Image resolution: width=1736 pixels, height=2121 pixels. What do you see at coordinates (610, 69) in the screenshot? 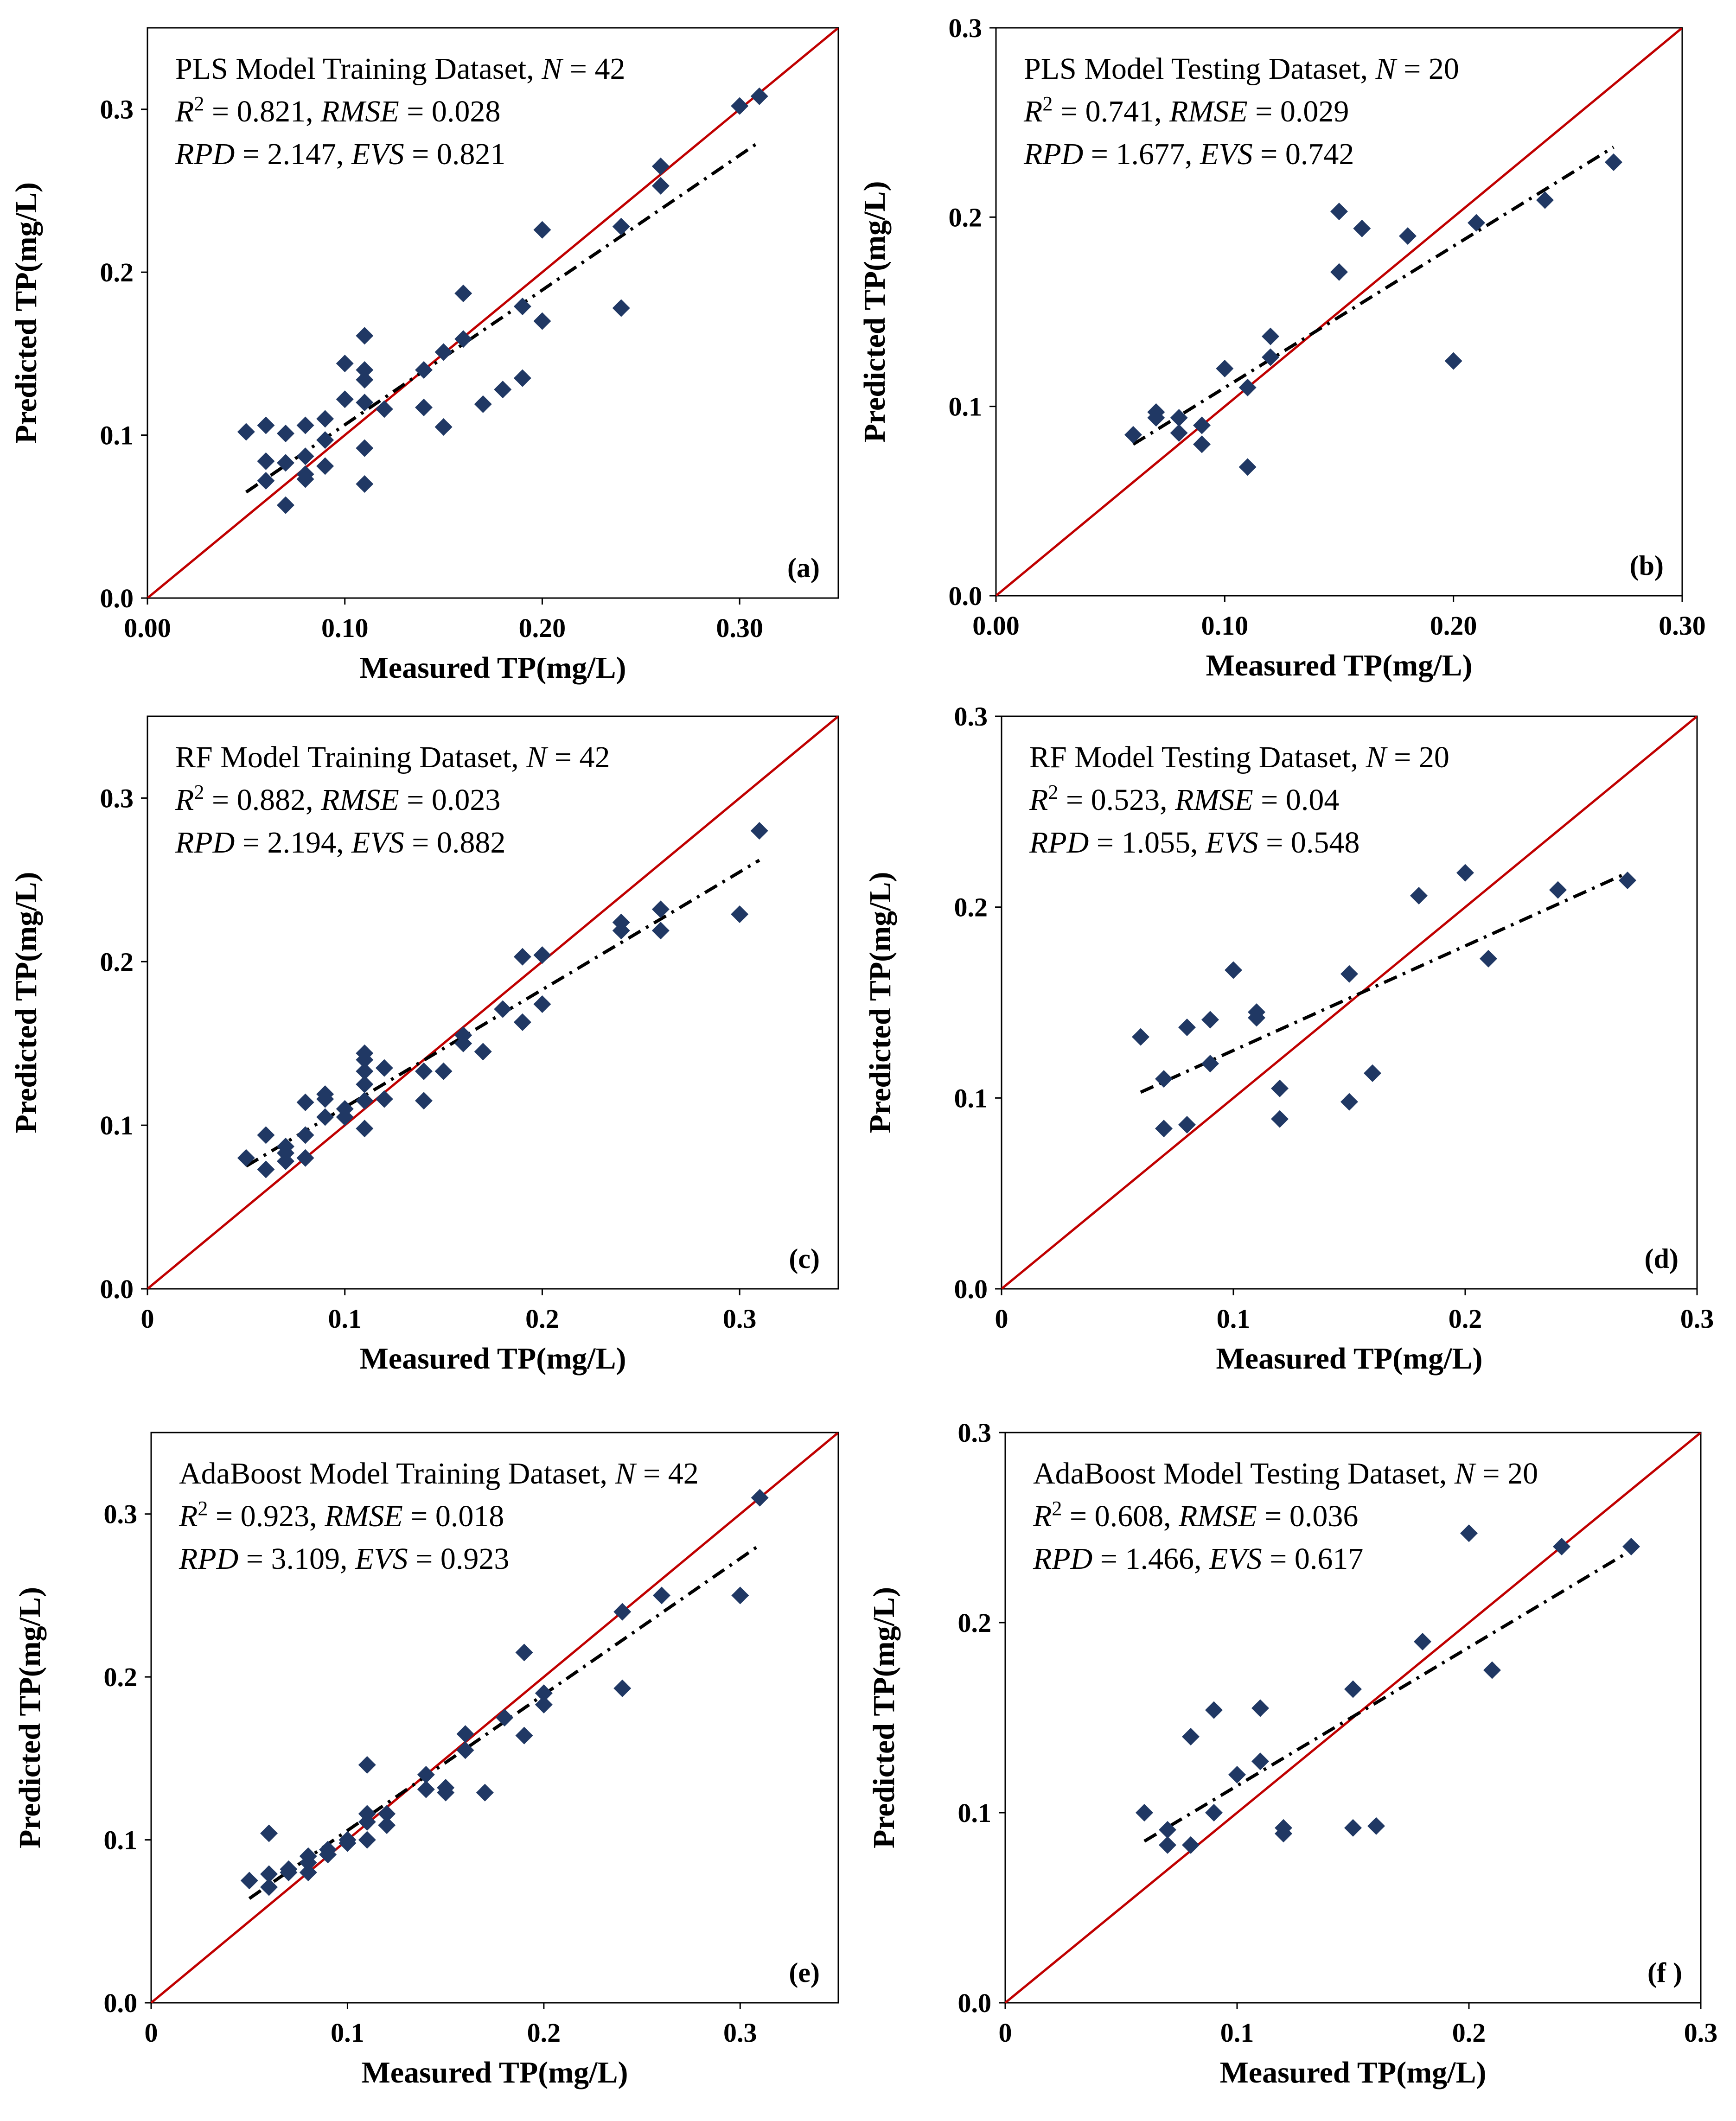
I see `annotation-value: 42` at bounding box center [610, 69].